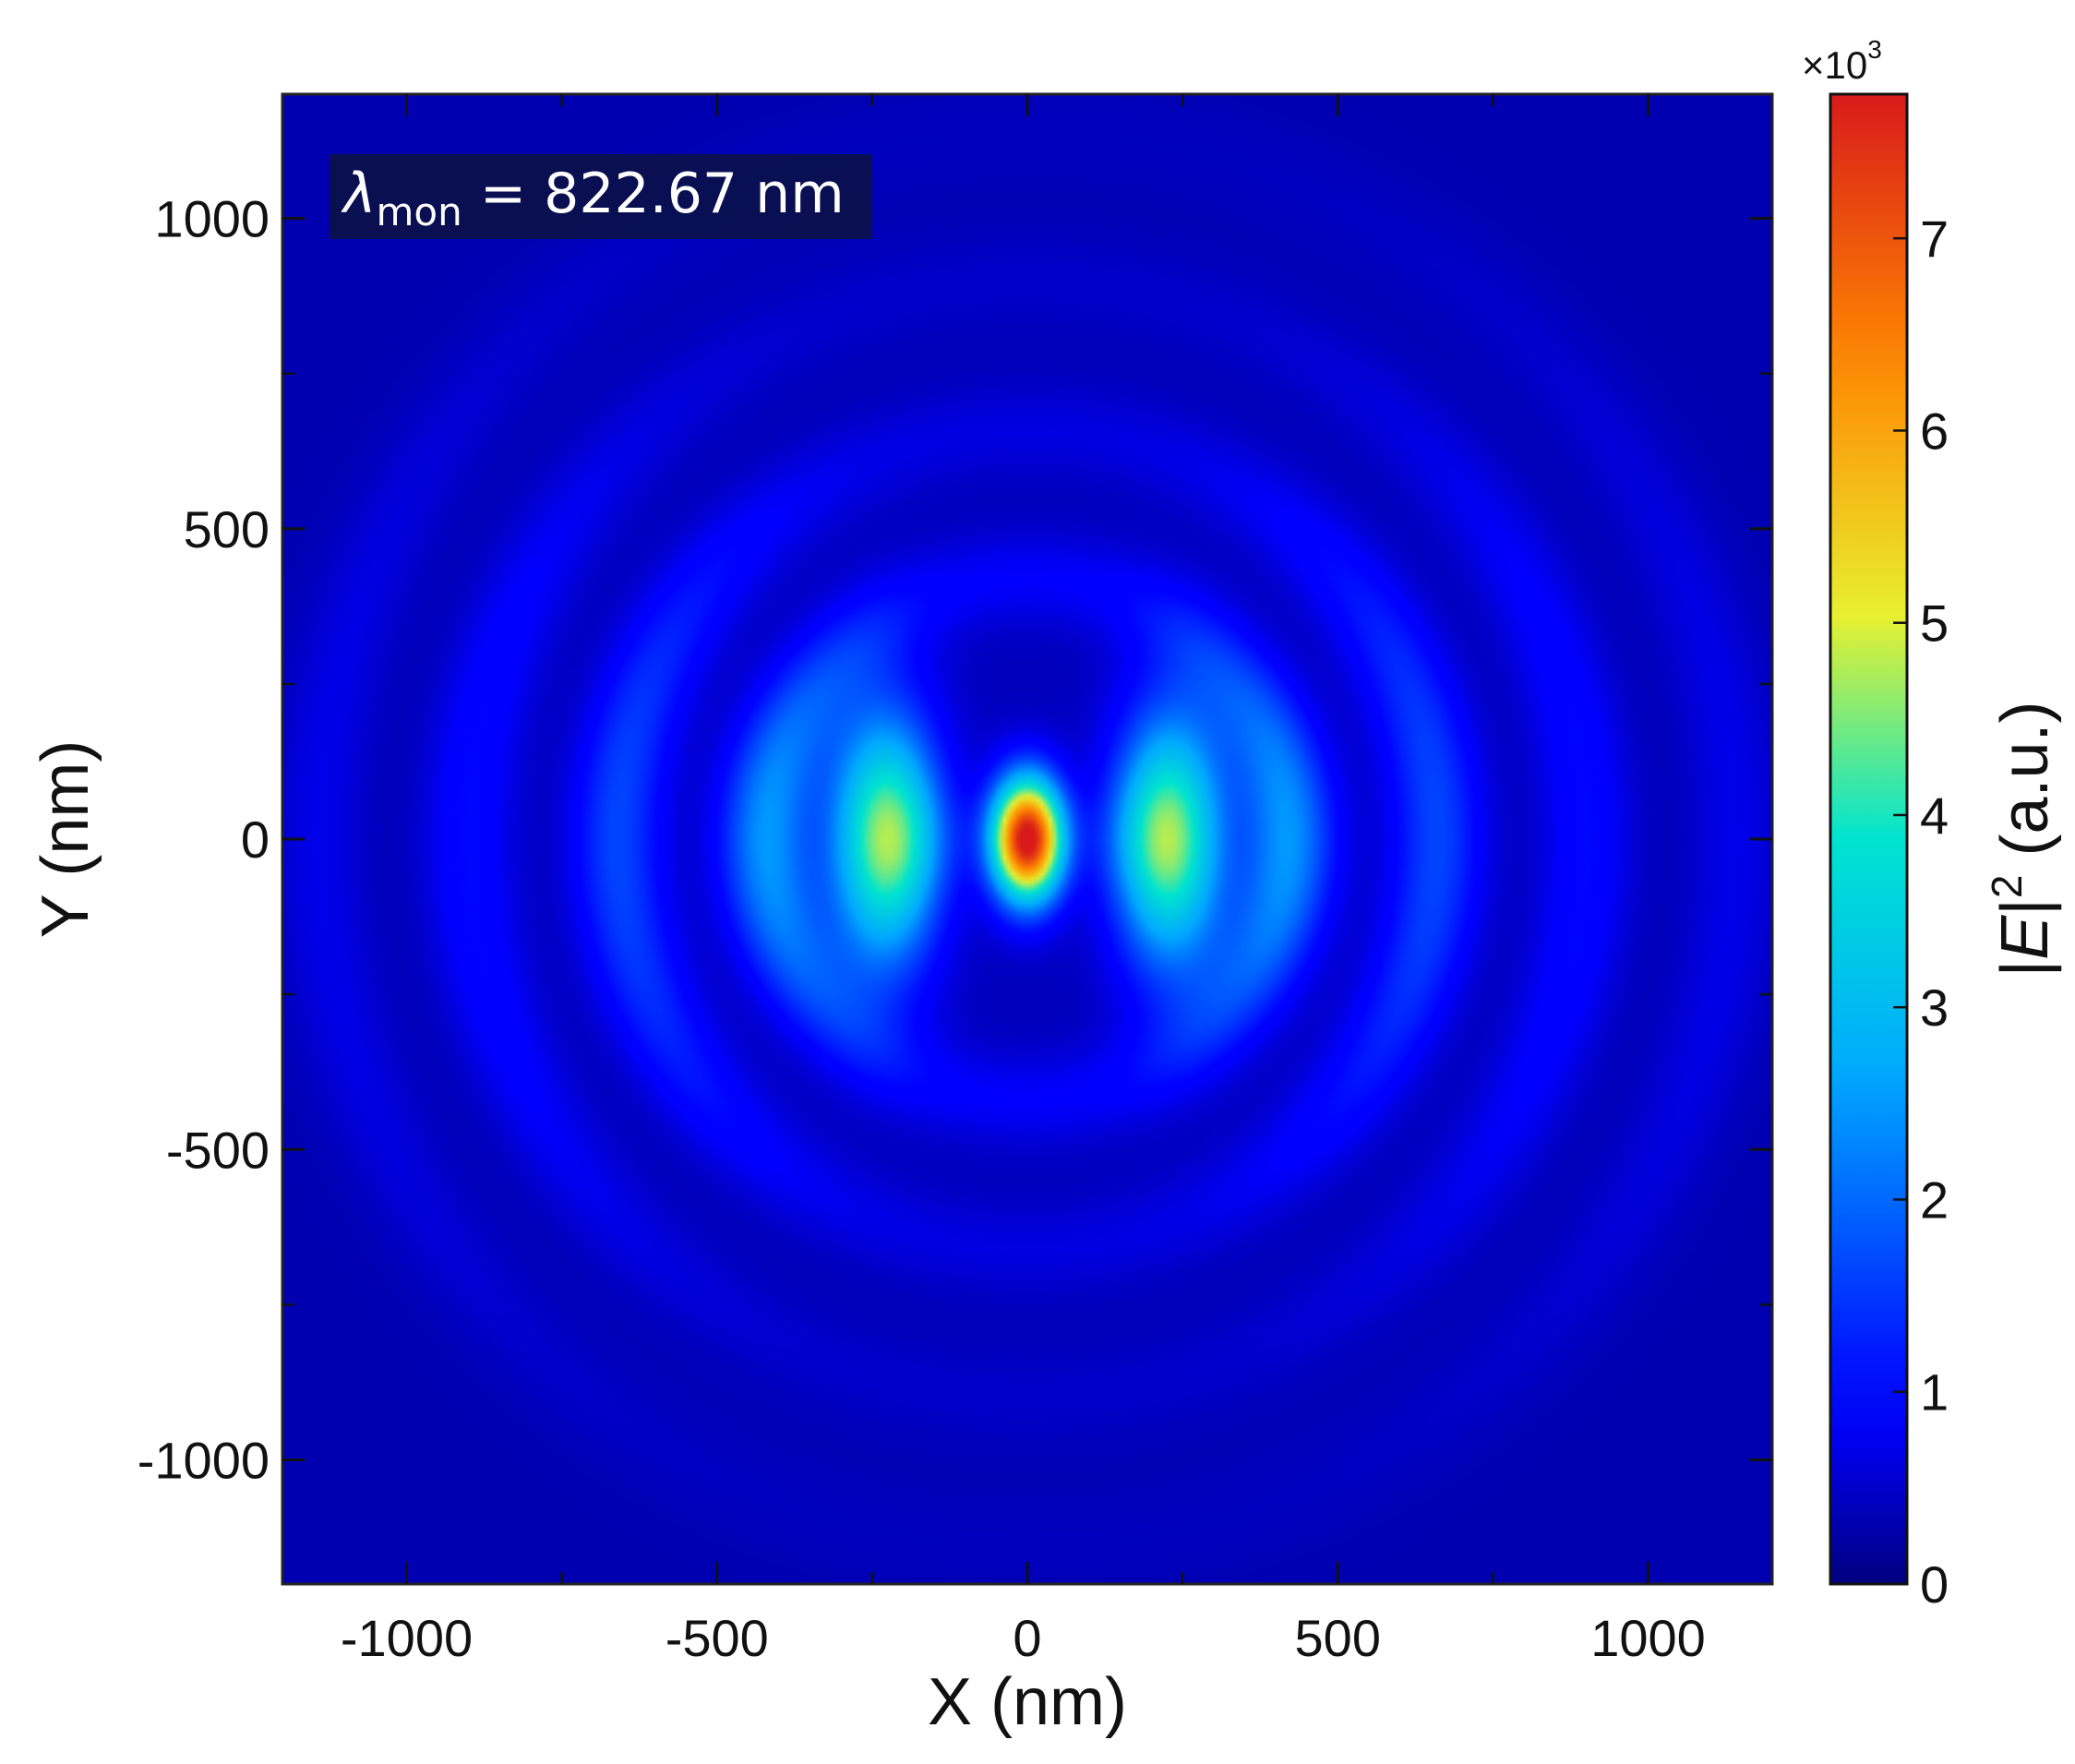  Describe the element at coordinates (2025, 787) in the screenshot. I see `colorbar-title-units: (a.u.)` at that location.